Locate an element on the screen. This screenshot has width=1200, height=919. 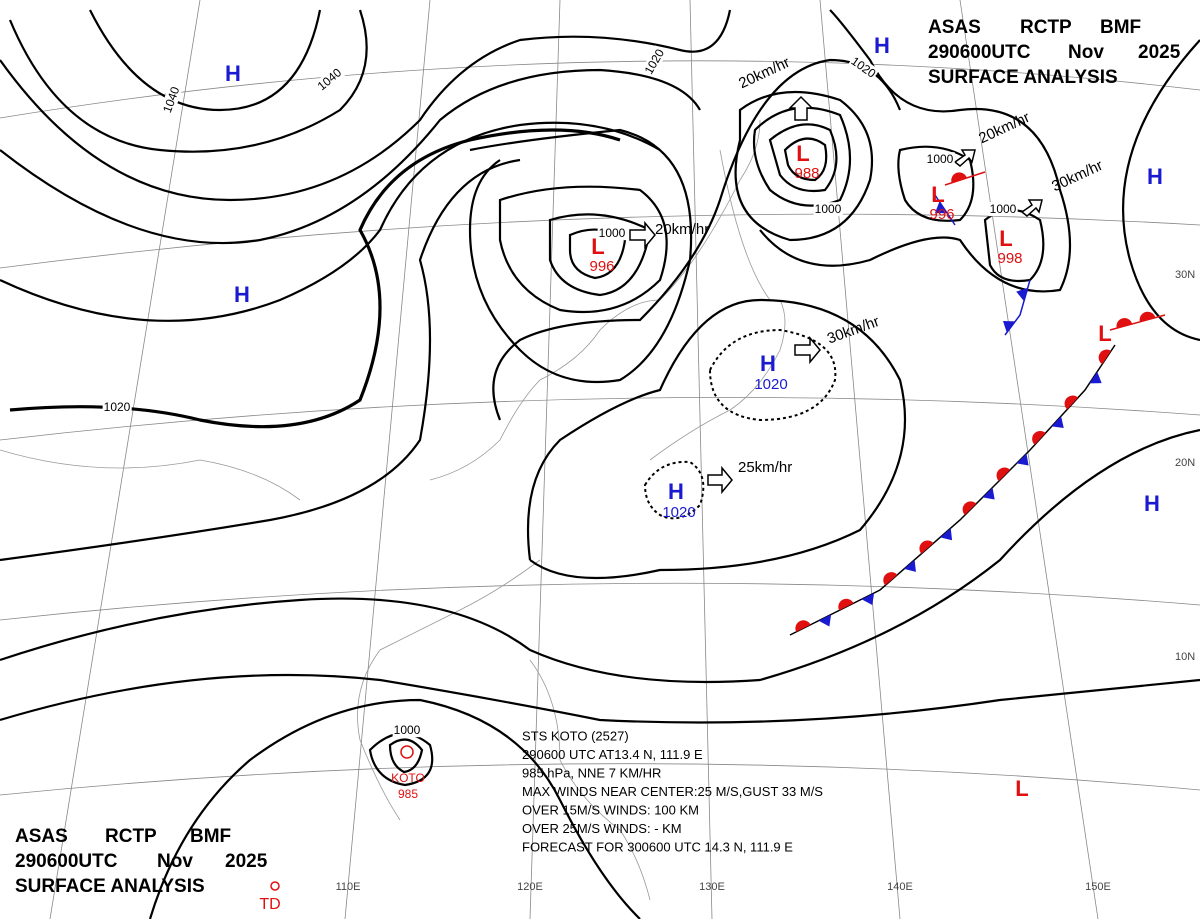
motion-label: 20km/hr is located at coordinates (682, 229).